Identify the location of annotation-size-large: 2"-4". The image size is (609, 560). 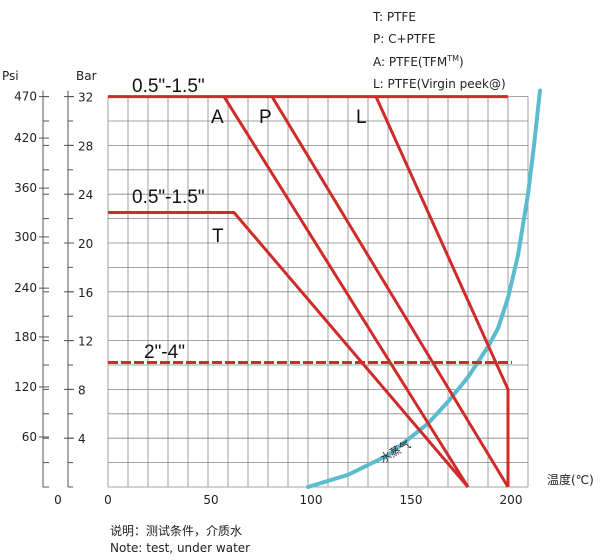
(164, 352).